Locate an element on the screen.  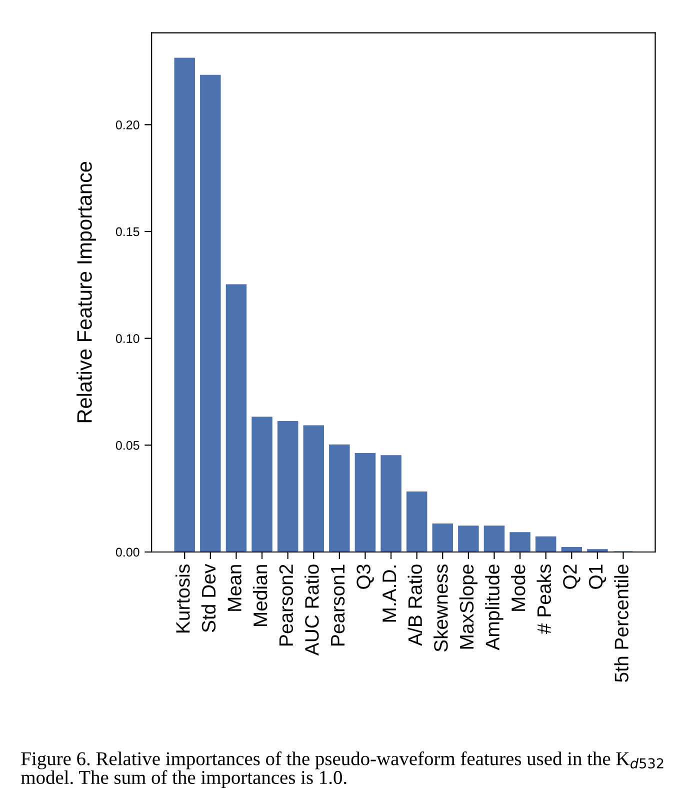
text: Figure 6. Relative importances of the pseudo-waveform features used in the K$_{d532}$ model. The sum of the importances is 1.0. is located at coordinates (342, 769).